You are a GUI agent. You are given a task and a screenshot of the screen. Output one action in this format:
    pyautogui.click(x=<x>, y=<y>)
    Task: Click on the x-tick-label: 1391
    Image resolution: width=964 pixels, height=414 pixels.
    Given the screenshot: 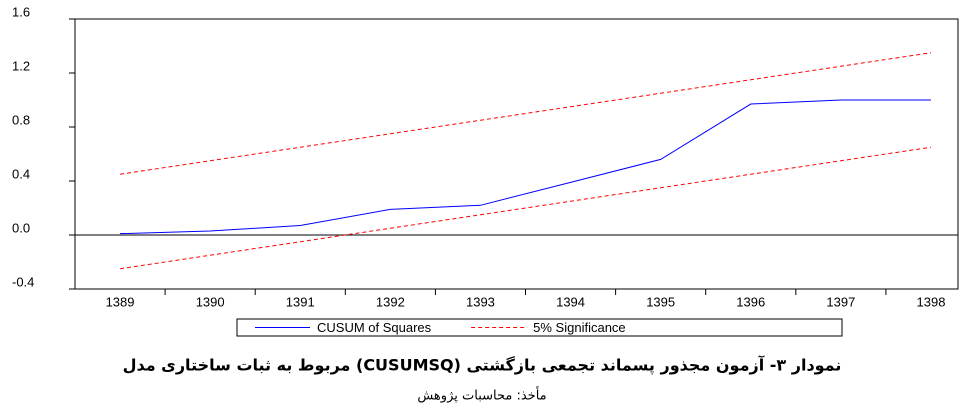 What is the action you would take?
    pyautogui.click(x=300, y=301)
    